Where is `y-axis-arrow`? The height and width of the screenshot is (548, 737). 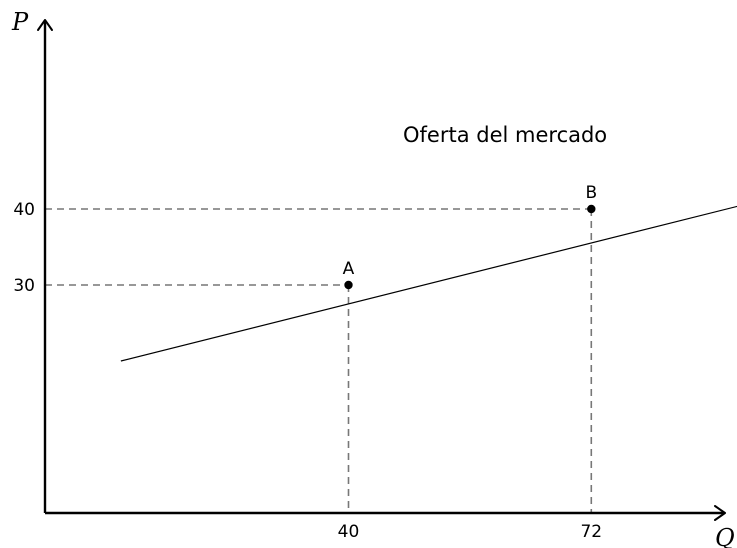 y-axis-arrow is located at coordinates (45, 25).